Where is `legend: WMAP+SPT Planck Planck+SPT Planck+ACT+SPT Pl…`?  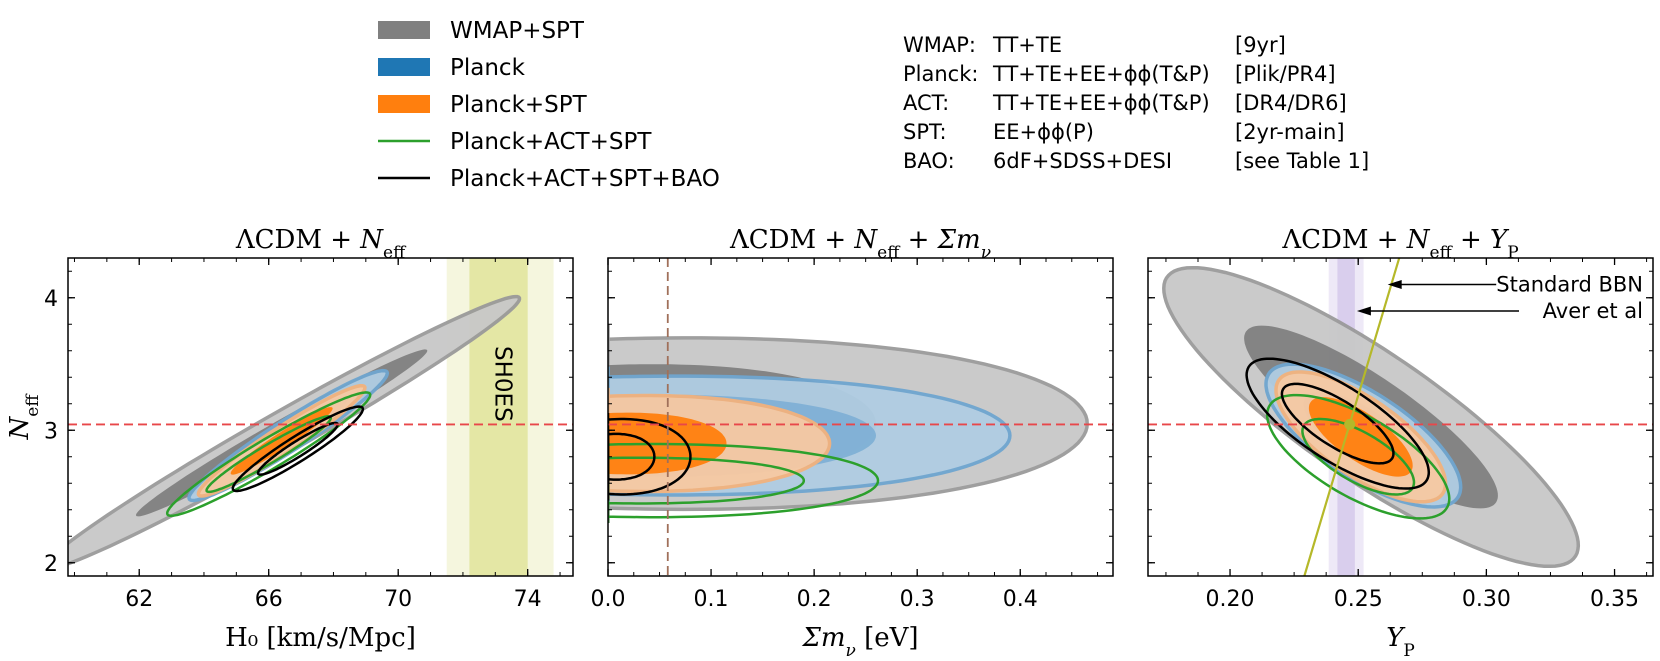
legend: WMAP+SPT Planck Planck+SPT Planck+ACT+SPT Pl… is located at coordinates (549, 105).